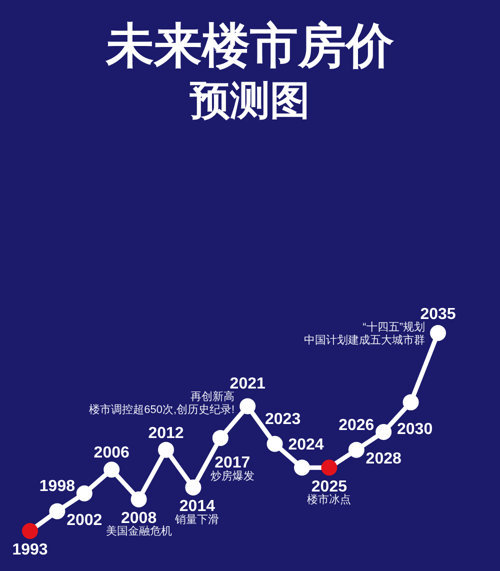  Describe the element at coordinates (162, 410) in the screenshot. I see `annotation: 楼市调控超650次,创历史纪录!` at that location.